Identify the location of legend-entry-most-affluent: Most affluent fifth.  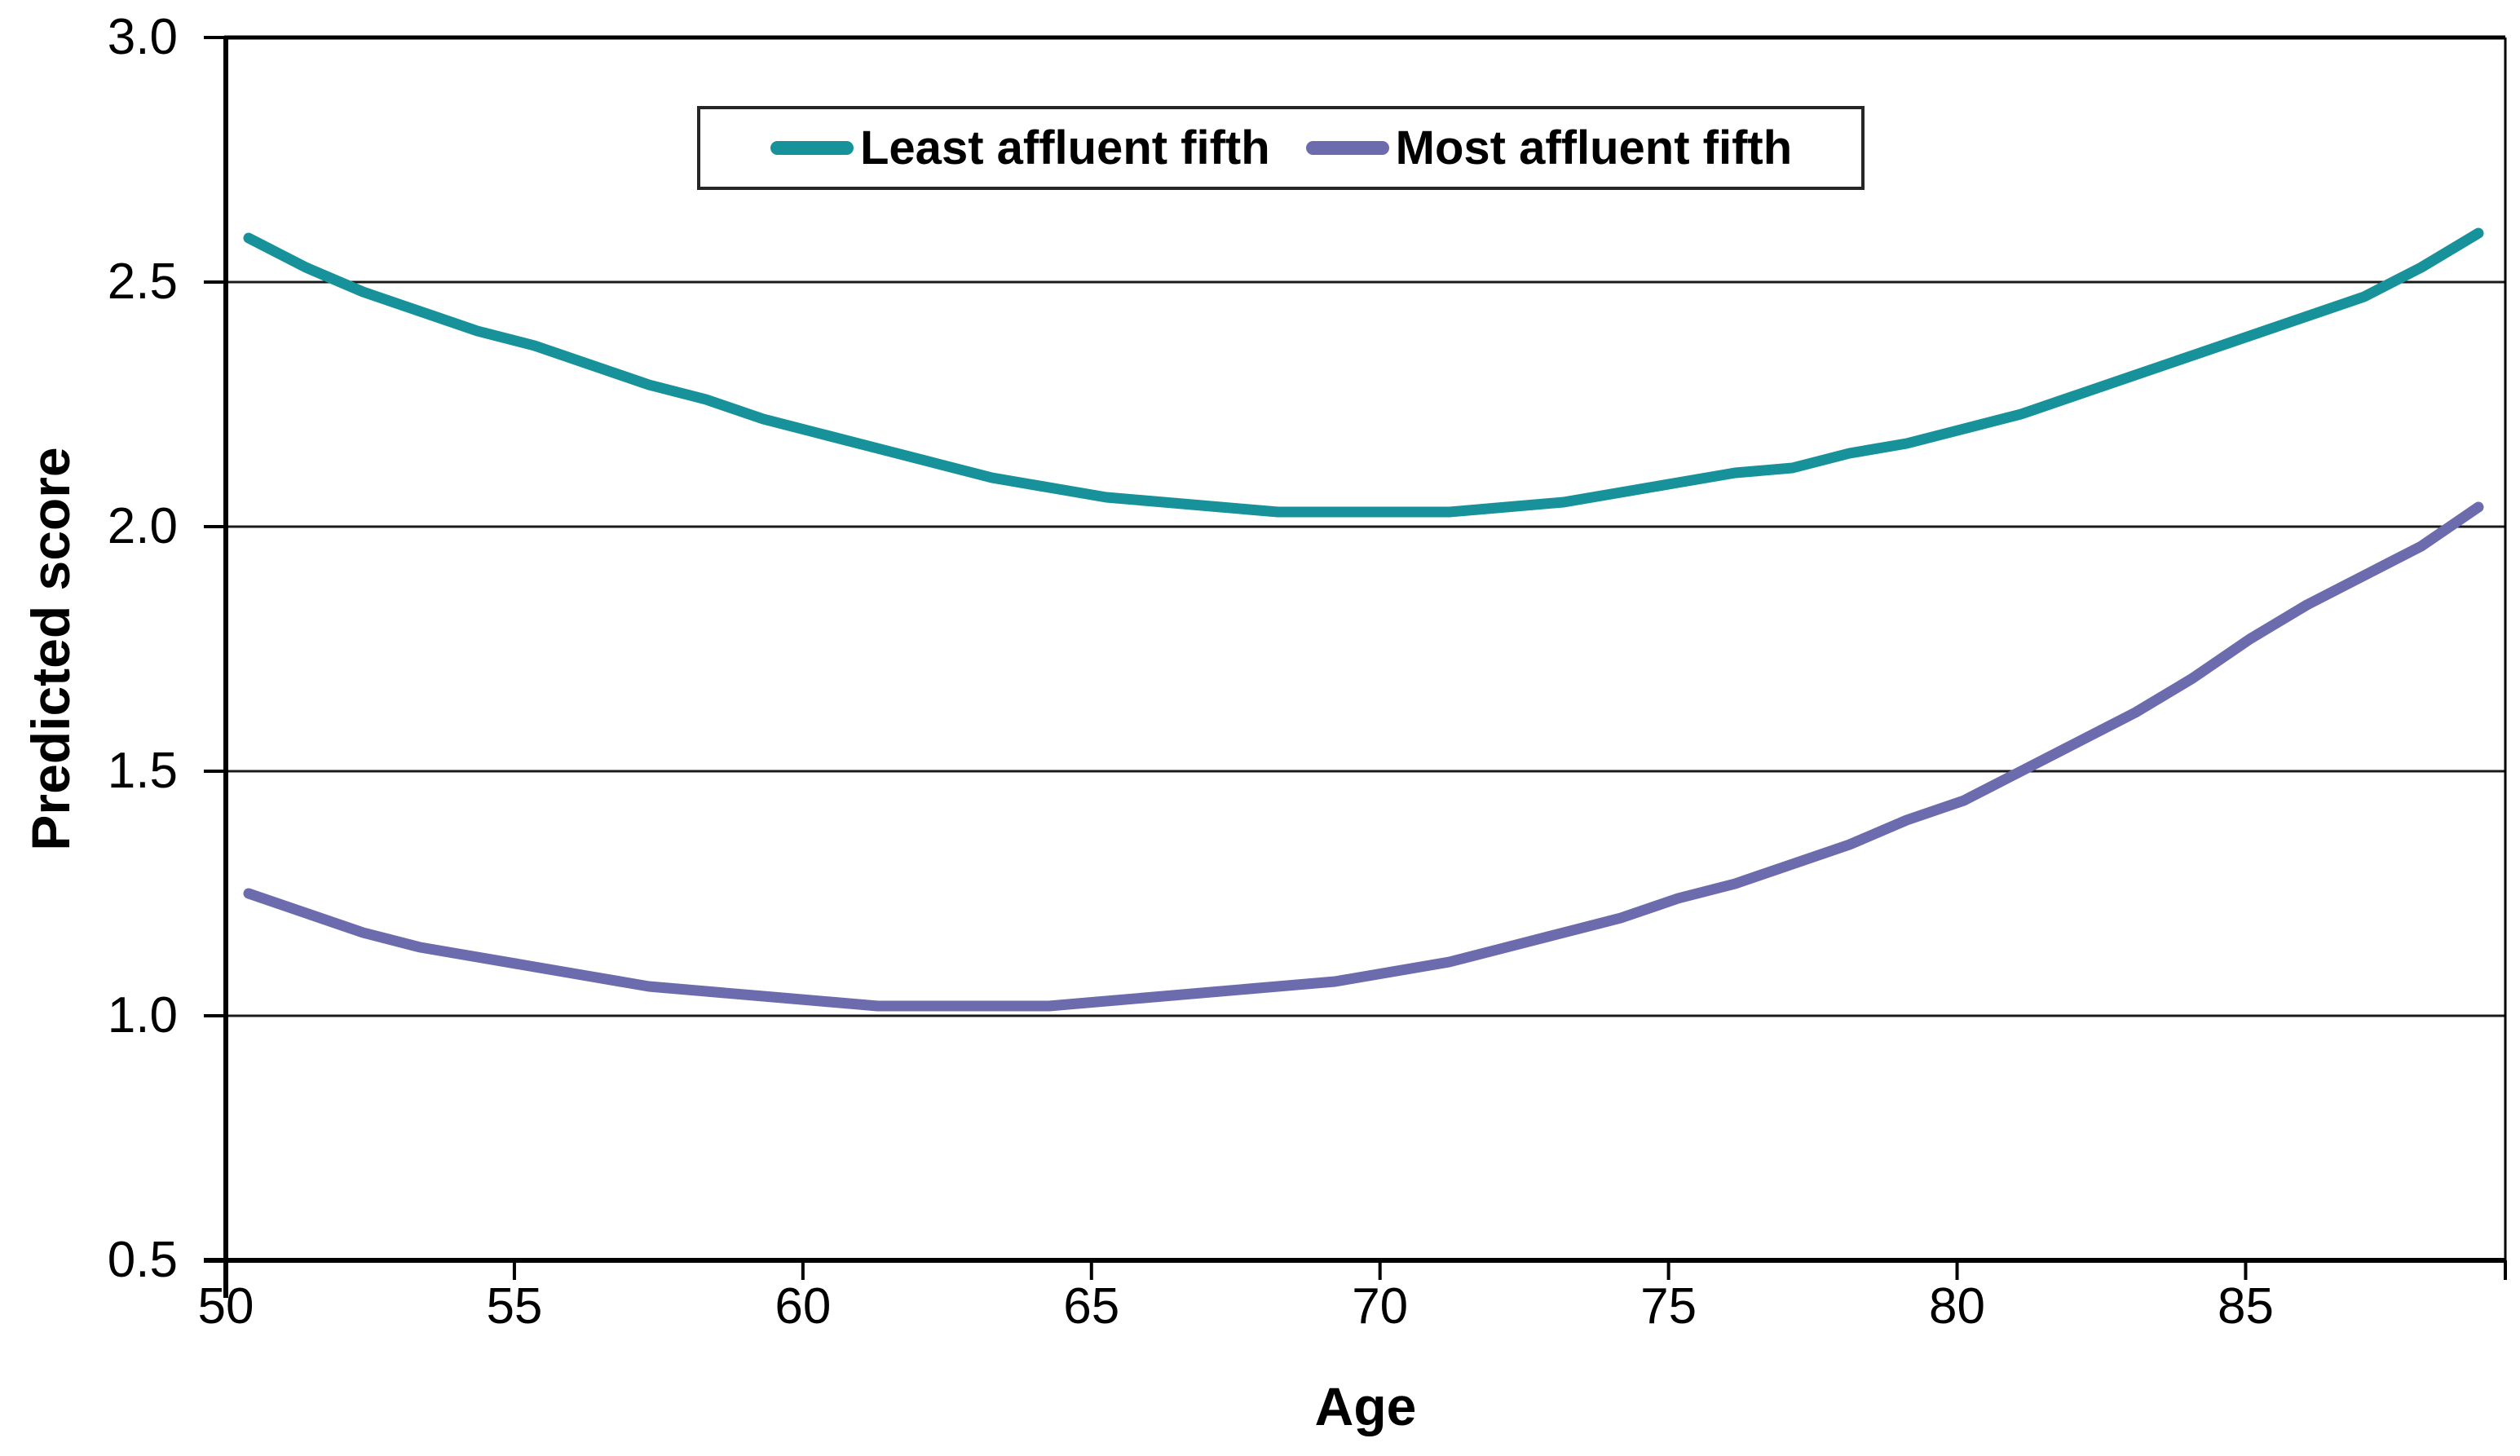
(1549, 148).